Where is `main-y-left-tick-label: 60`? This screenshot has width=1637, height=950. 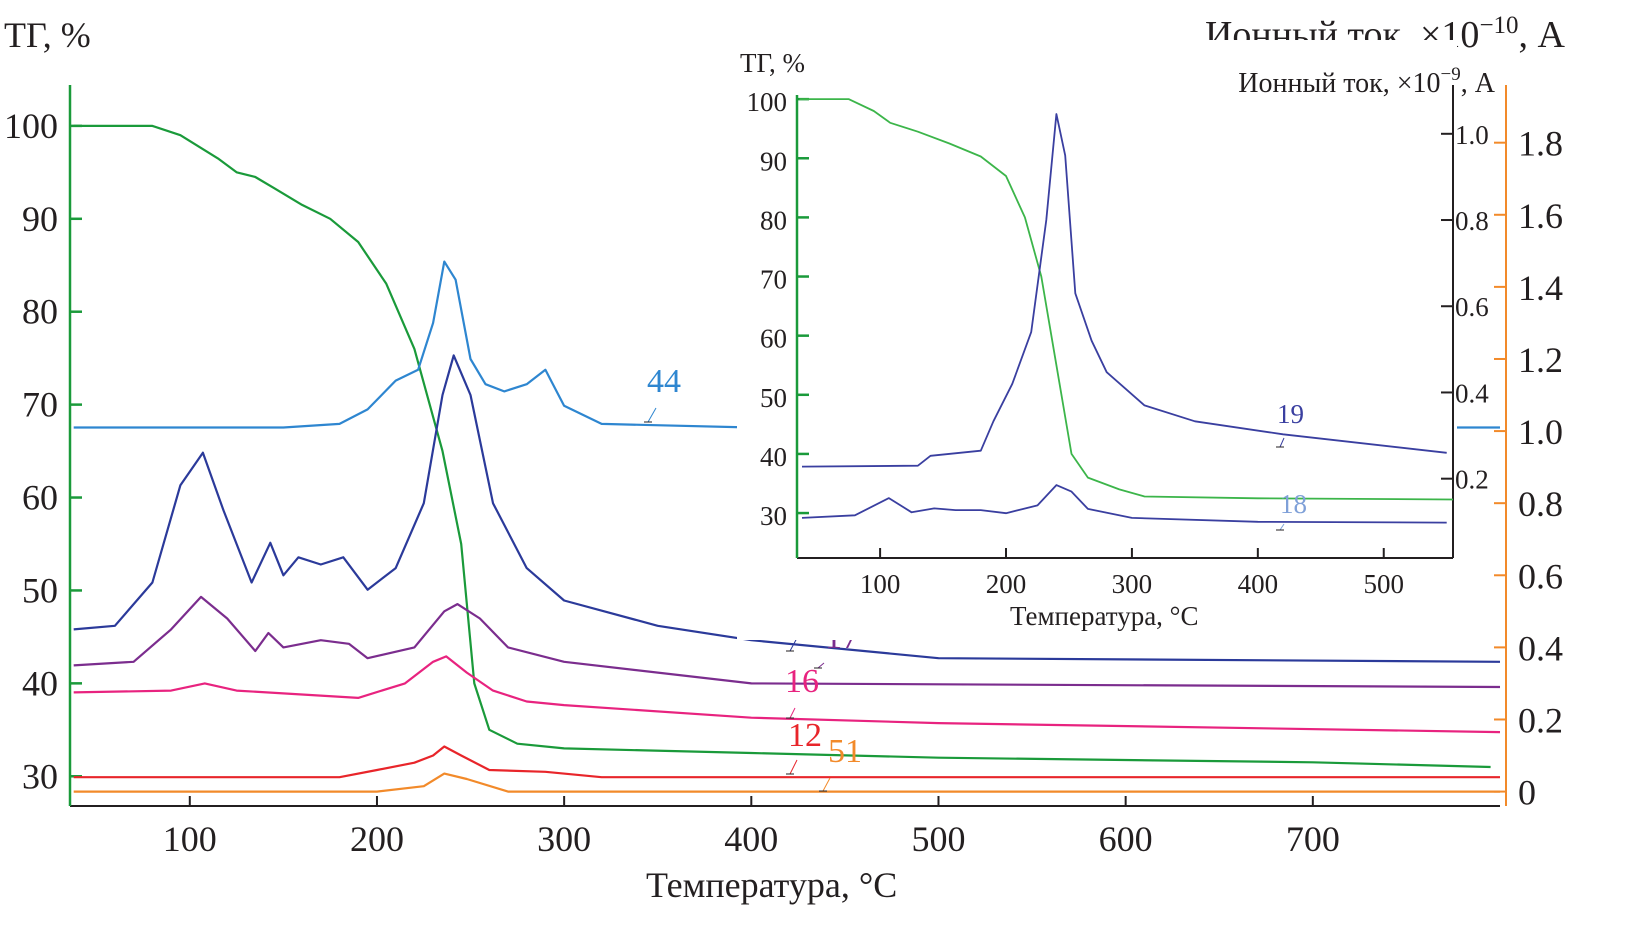
main-y-left-tick-label: 60 is located at coordinates (40, 498).